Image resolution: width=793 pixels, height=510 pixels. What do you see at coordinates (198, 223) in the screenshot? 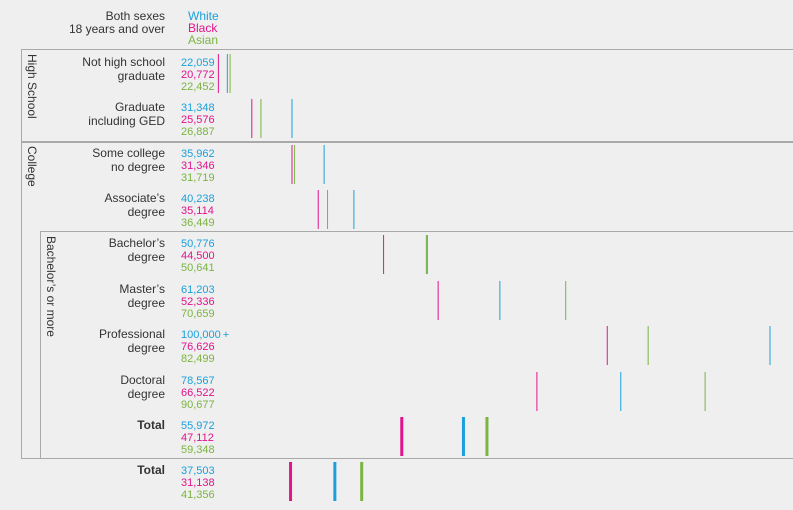
I see `value-asian: 36,449` at bounding box center [198, 223].